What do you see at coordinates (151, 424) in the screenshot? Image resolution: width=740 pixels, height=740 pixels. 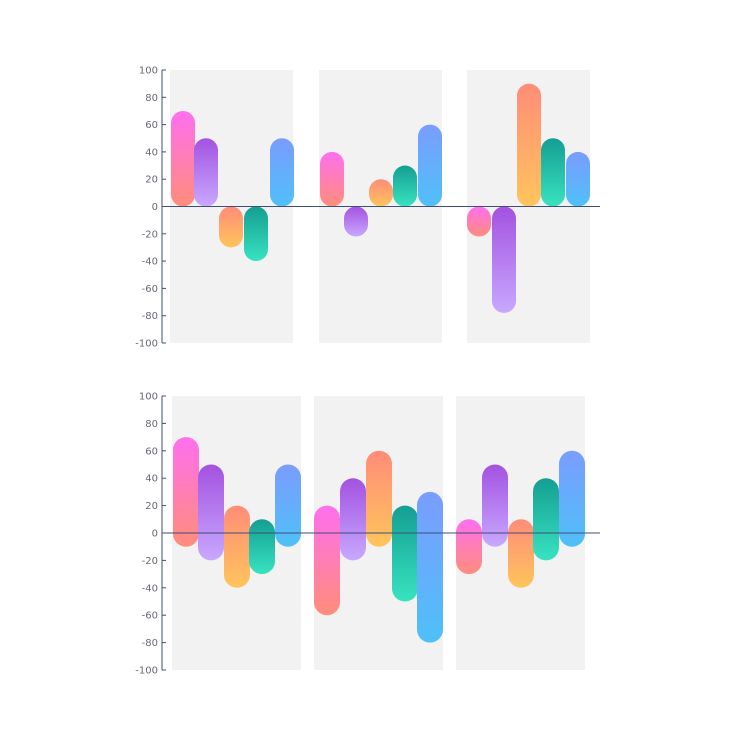 I see `chart2-tick-label: 80` at bounding box center [151, 424].